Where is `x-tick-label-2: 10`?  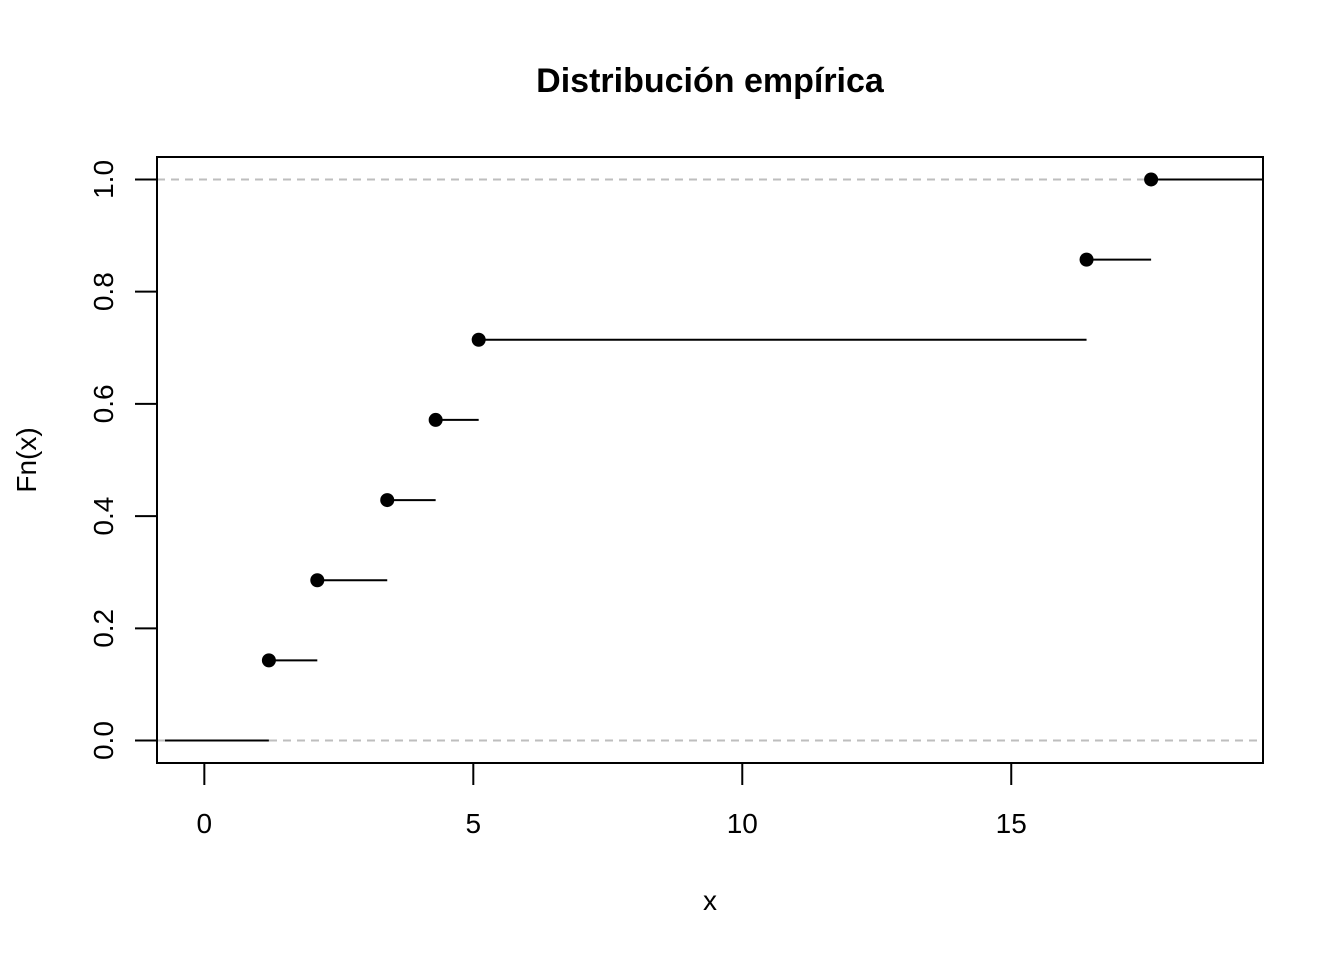
x-tick-label-2: 10 is located at coordinates (742, 823).